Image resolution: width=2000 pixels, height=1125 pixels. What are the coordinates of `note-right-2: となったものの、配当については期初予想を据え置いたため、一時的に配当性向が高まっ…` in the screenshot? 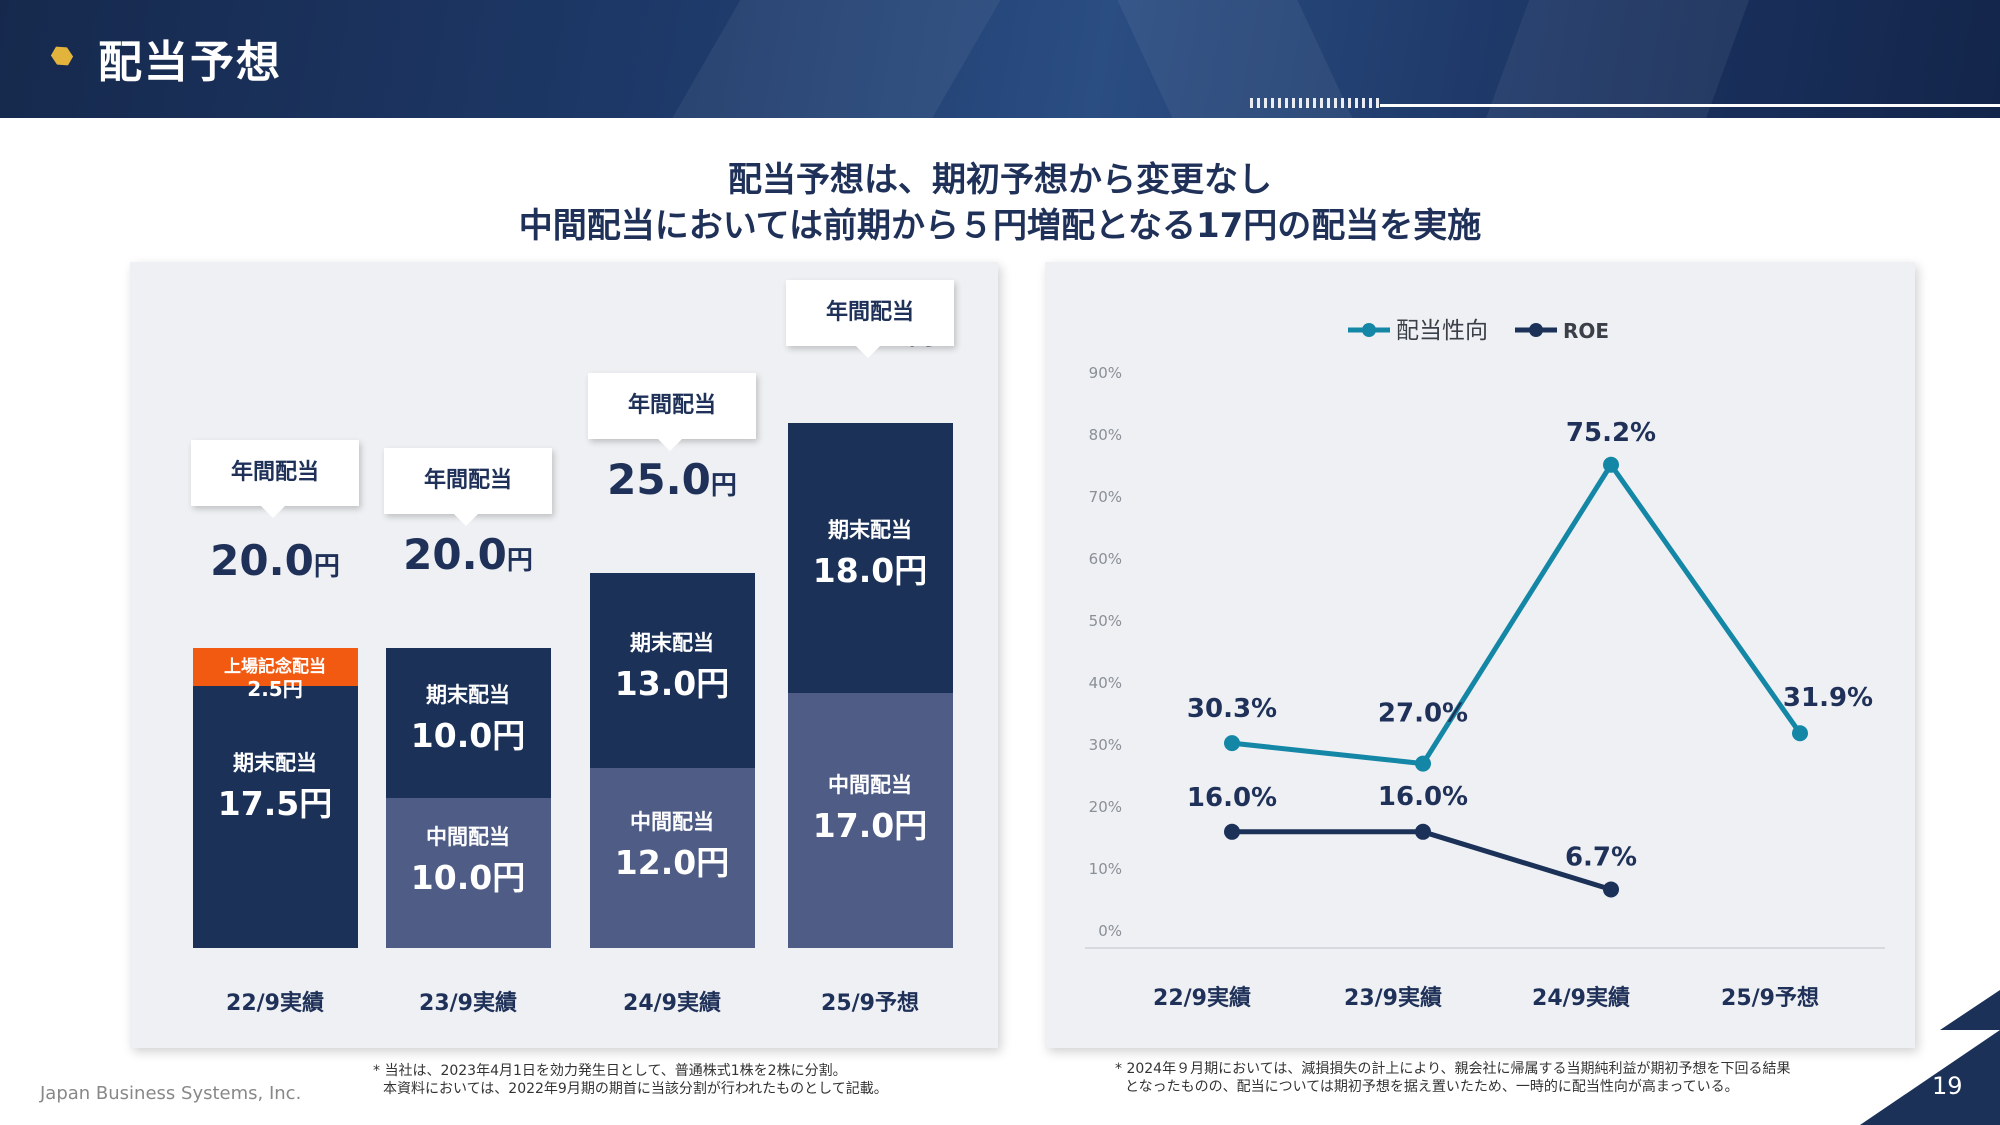 It's located at (1432, 1087).